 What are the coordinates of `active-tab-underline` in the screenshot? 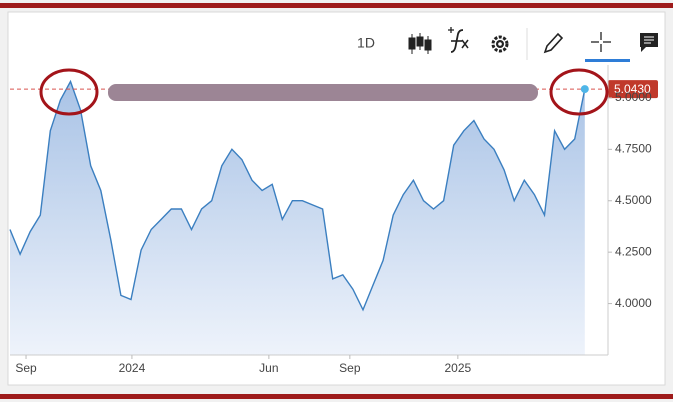 It's located at (607, 60).